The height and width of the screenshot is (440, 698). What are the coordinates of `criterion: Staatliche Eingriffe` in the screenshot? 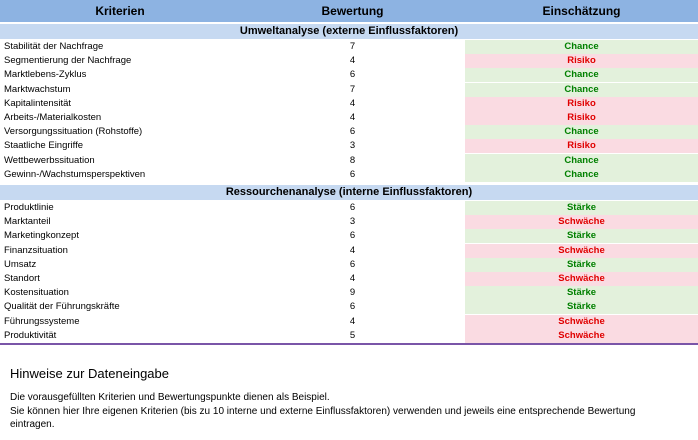 It's located at (44, 146).